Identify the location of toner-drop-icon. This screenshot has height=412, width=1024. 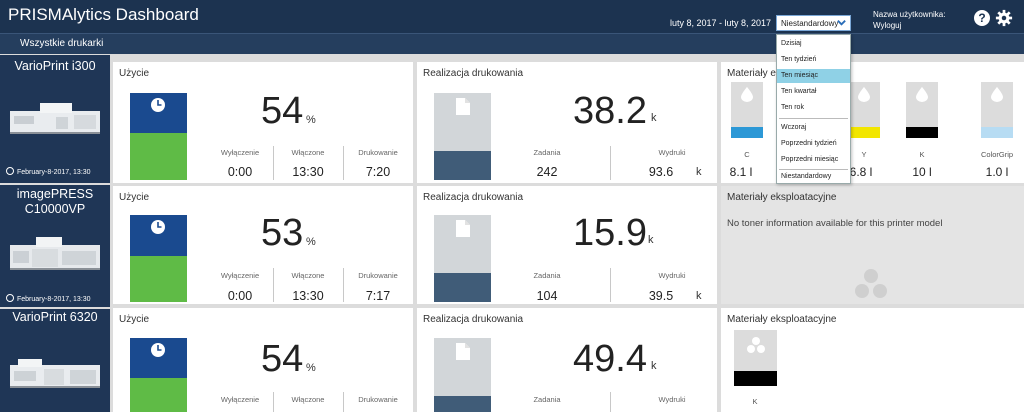
(864, 94).